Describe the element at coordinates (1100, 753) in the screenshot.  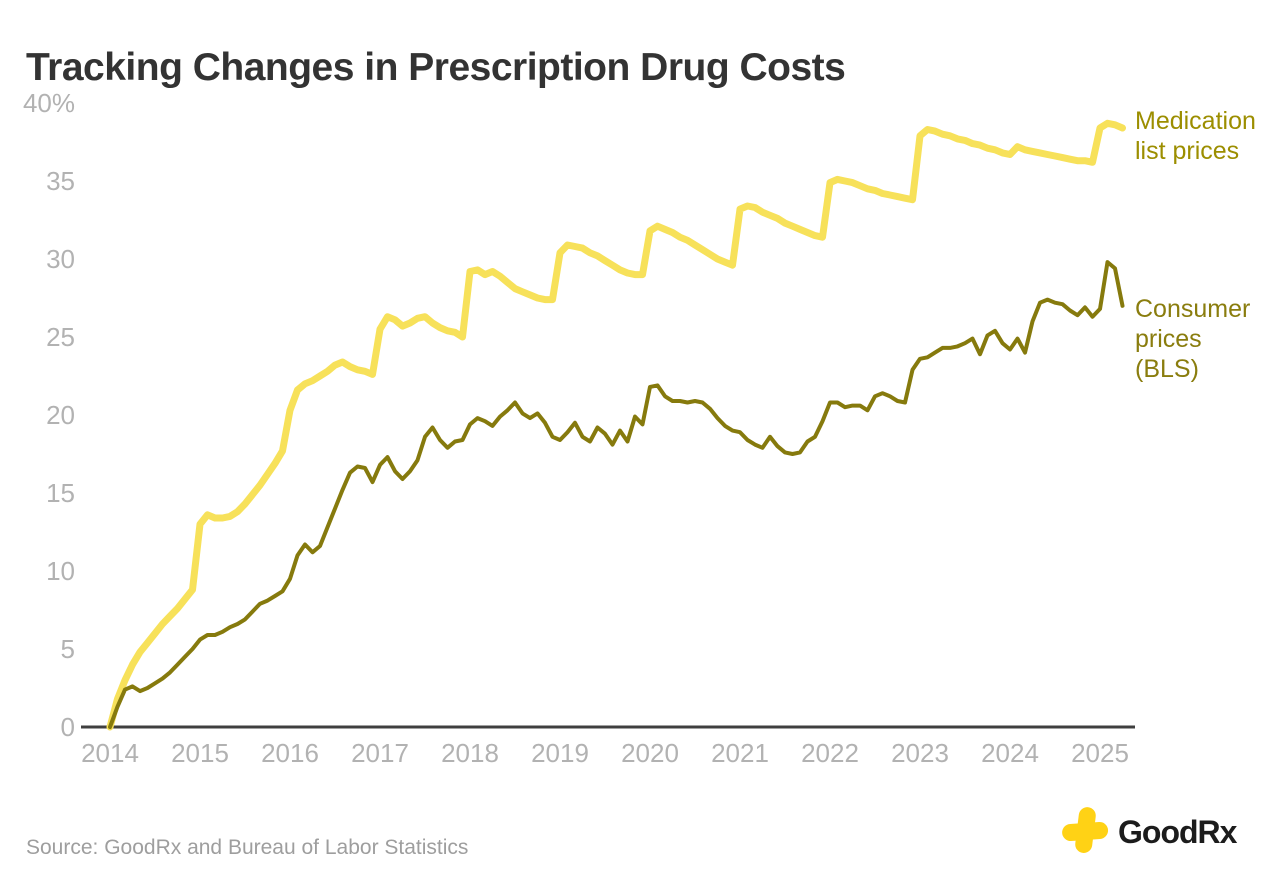
I see `x-axis-tick-label: 2025` at that location.